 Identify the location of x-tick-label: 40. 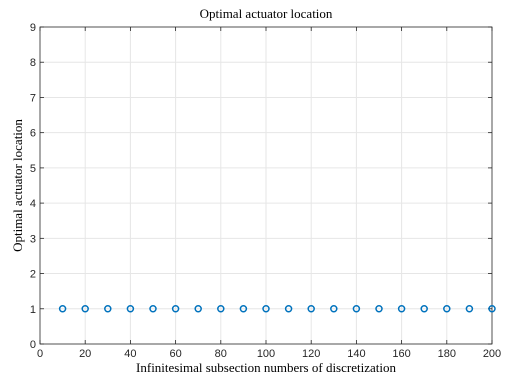
(130, 354).